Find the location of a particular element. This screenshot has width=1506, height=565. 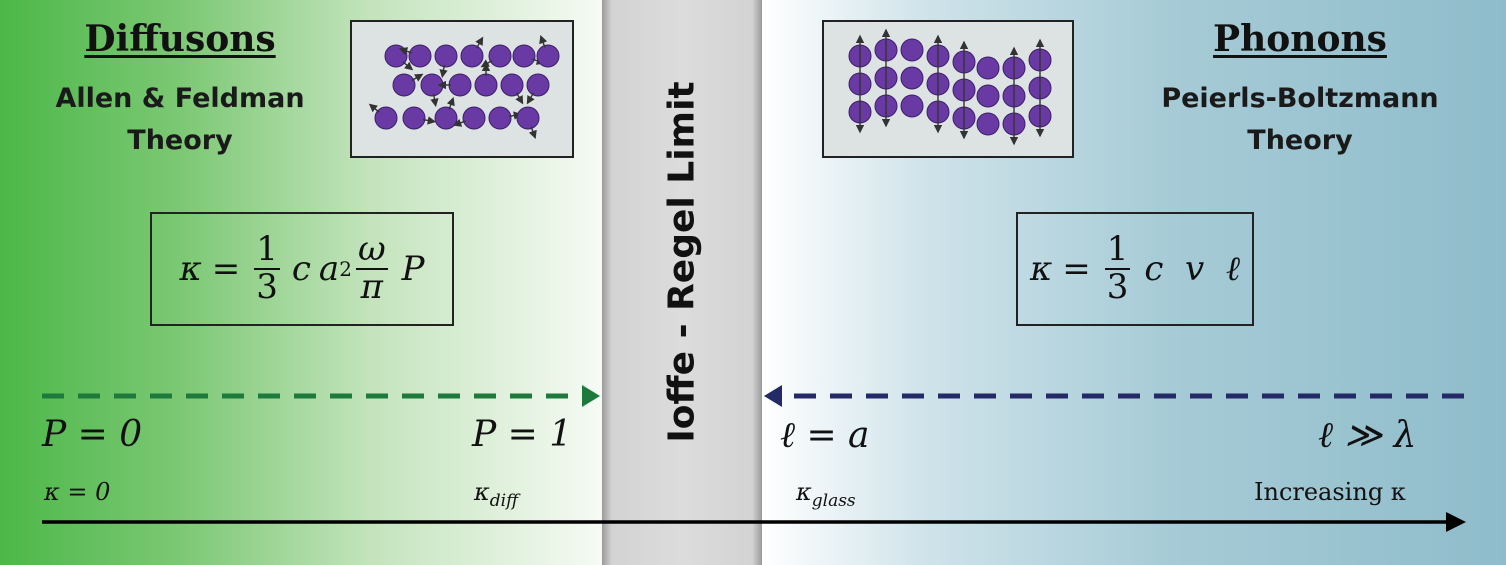

kappa-diff-label: κdiff is located at coordinates (496, 494).